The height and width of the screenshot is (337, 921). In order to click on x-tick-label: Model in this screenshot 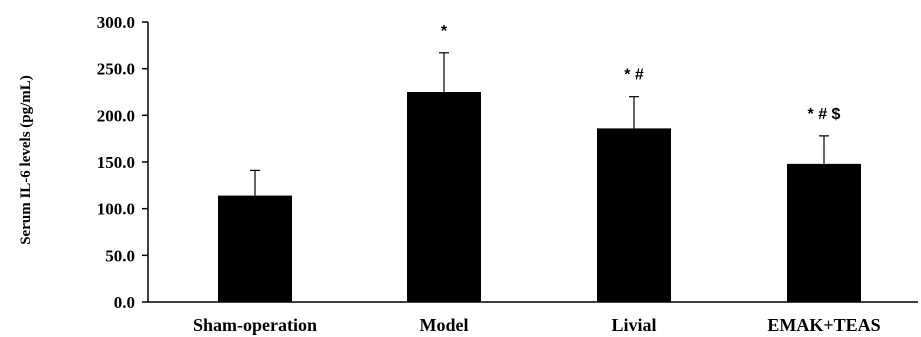, I will do `click(444, 325)`.